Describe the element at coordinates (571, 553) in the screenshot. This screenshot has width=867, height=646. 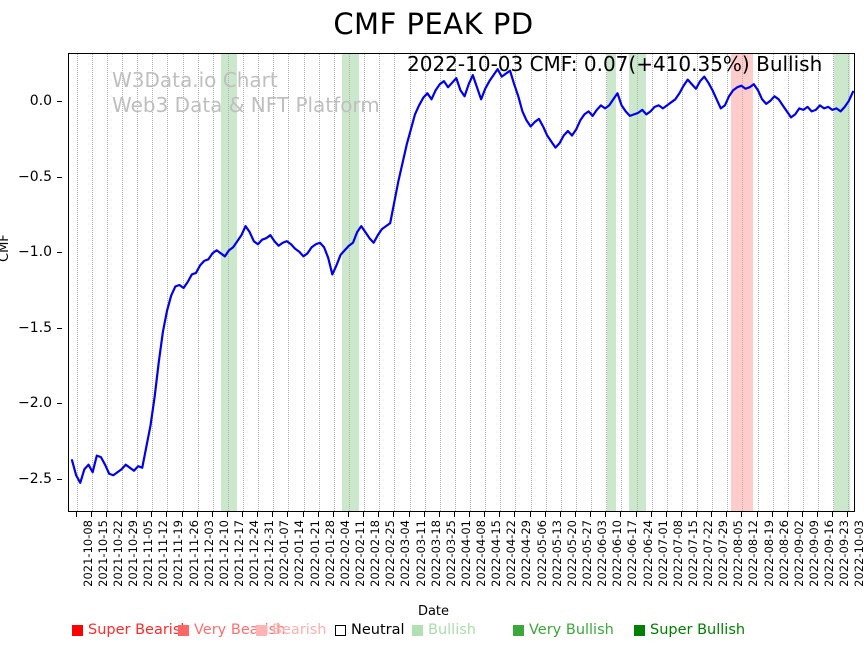
I see `x-tick-label: 2022-05-20` at that location.